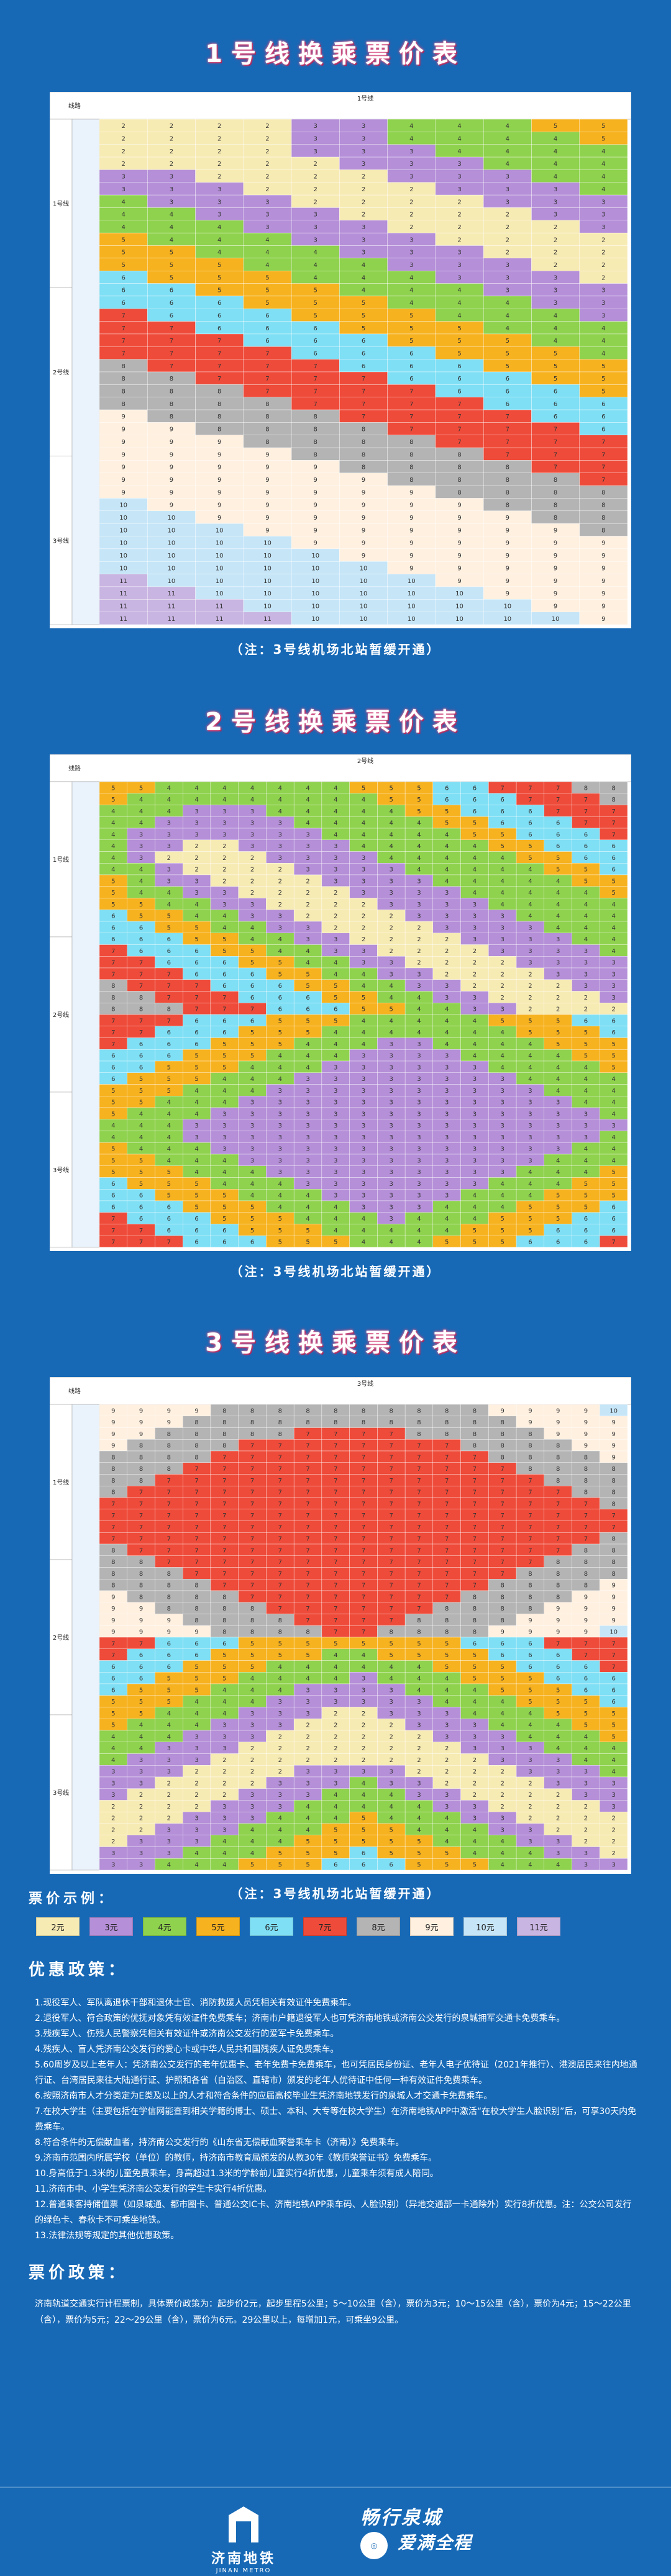 The image size is (671, 2576). I want to click on fare-cell-value: 10, so click(220, 593).